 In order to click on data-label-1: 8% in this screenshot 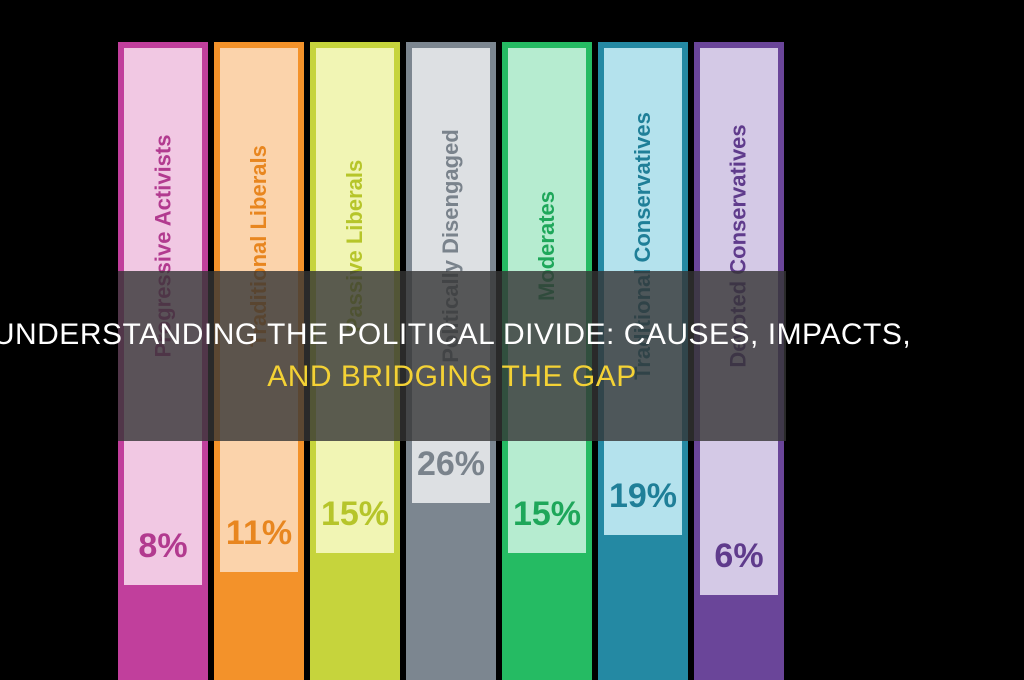, I will do `click(163, 546)`.